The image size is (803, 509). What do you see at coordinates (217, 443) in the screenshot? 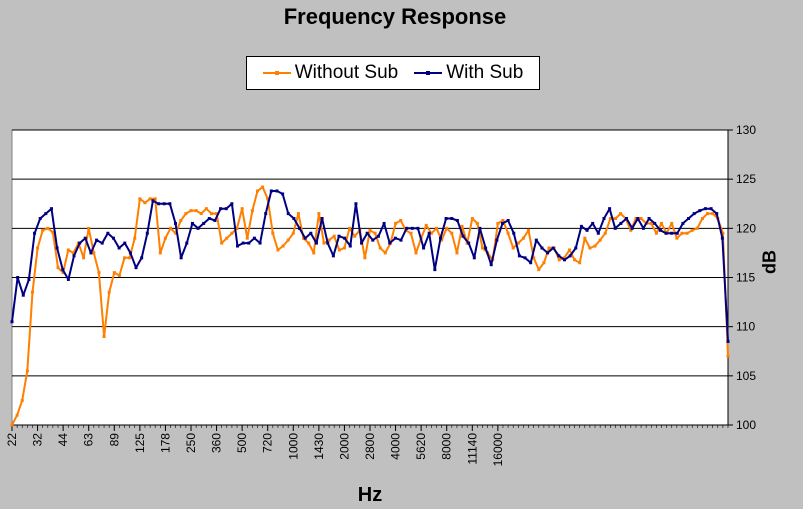
I see `x-tick-label: 360` at bounding box center [217, 443].